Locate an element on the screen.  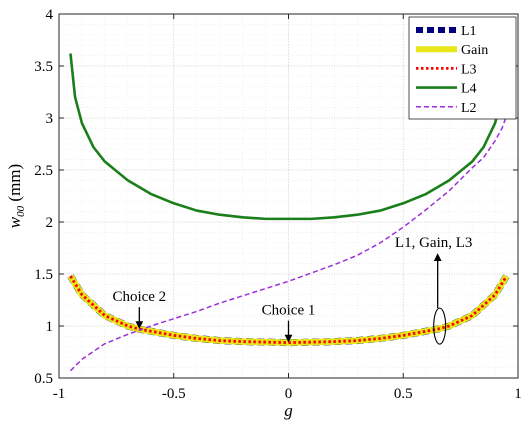
y-axis-title-unit: (mm) is located at coordinates (14, 185).